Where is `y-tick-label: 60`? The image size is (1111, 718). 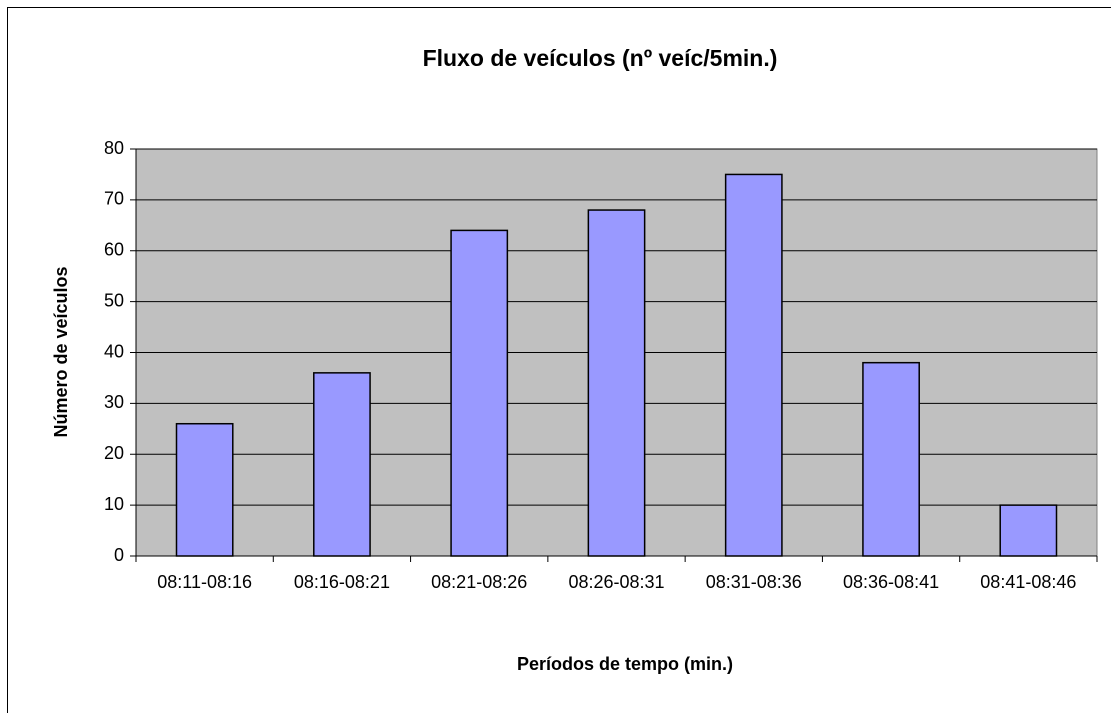
y-tick-label: 60 is located at coordinates (114, 250).